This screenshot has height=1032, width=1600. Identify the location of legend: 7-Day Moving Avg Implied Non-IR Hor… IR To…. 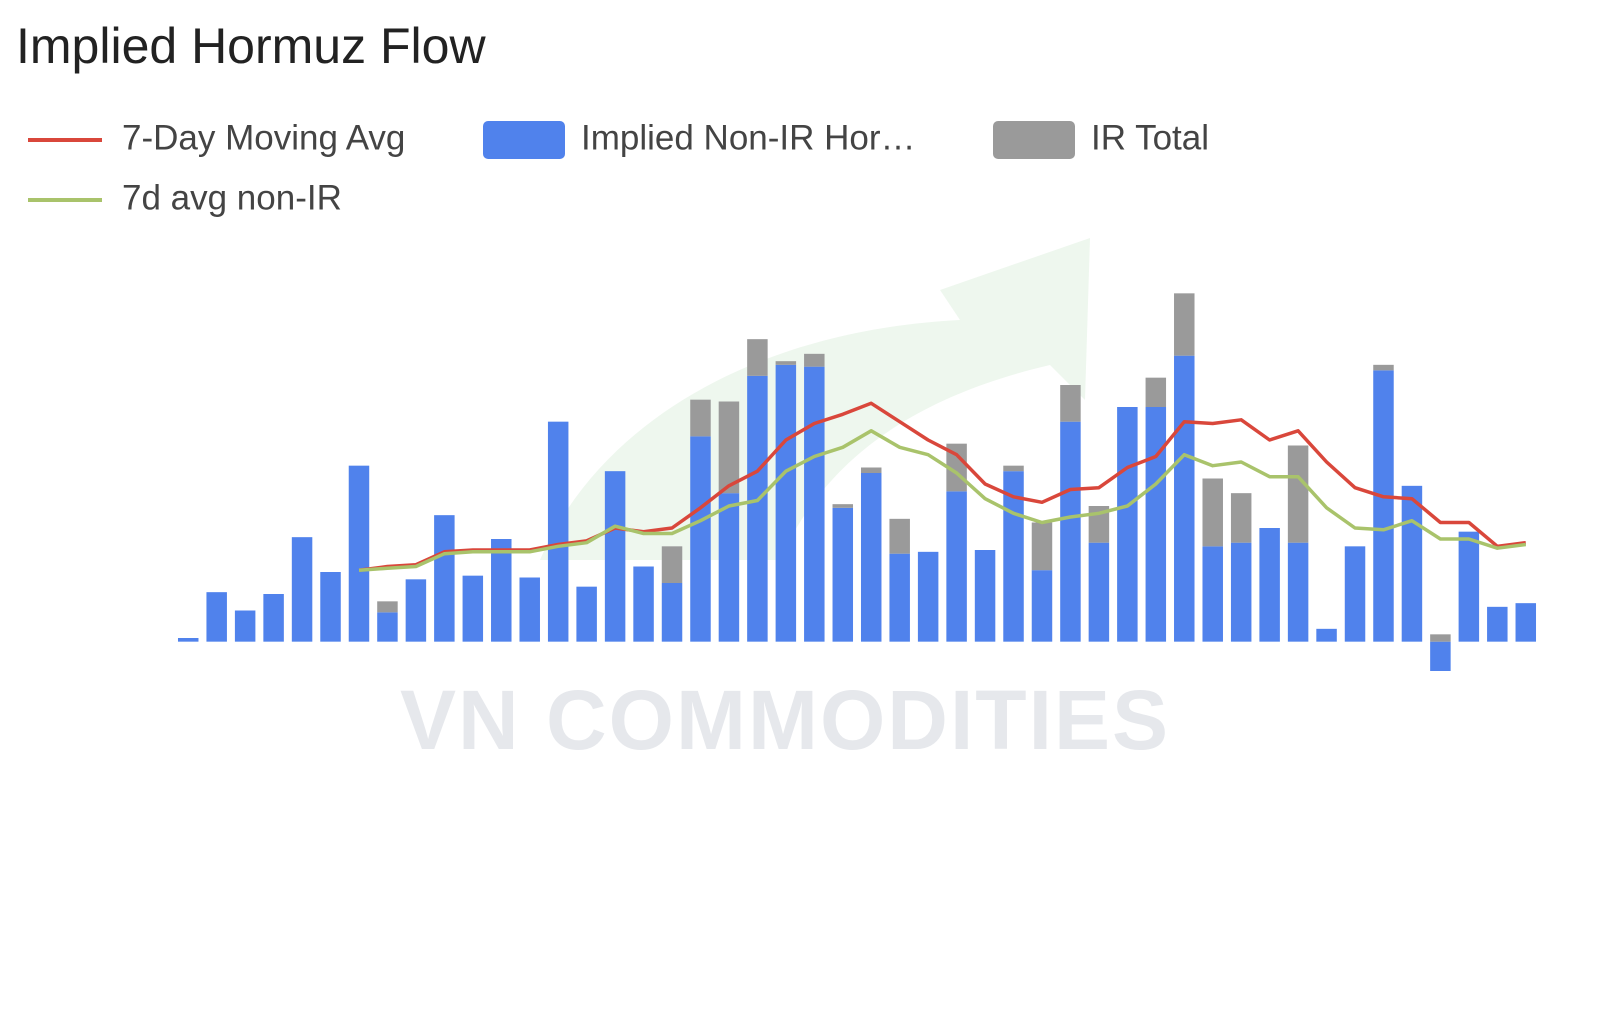
(618, 167).